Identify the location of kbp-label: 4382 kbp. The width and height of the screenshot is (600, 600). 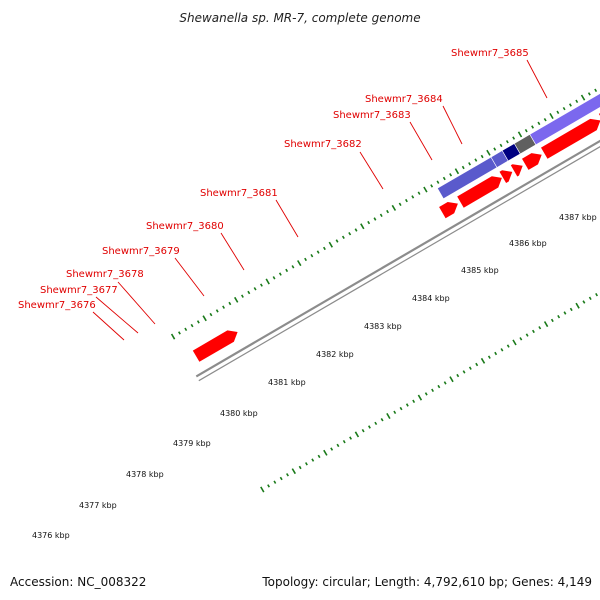
(335, 354).